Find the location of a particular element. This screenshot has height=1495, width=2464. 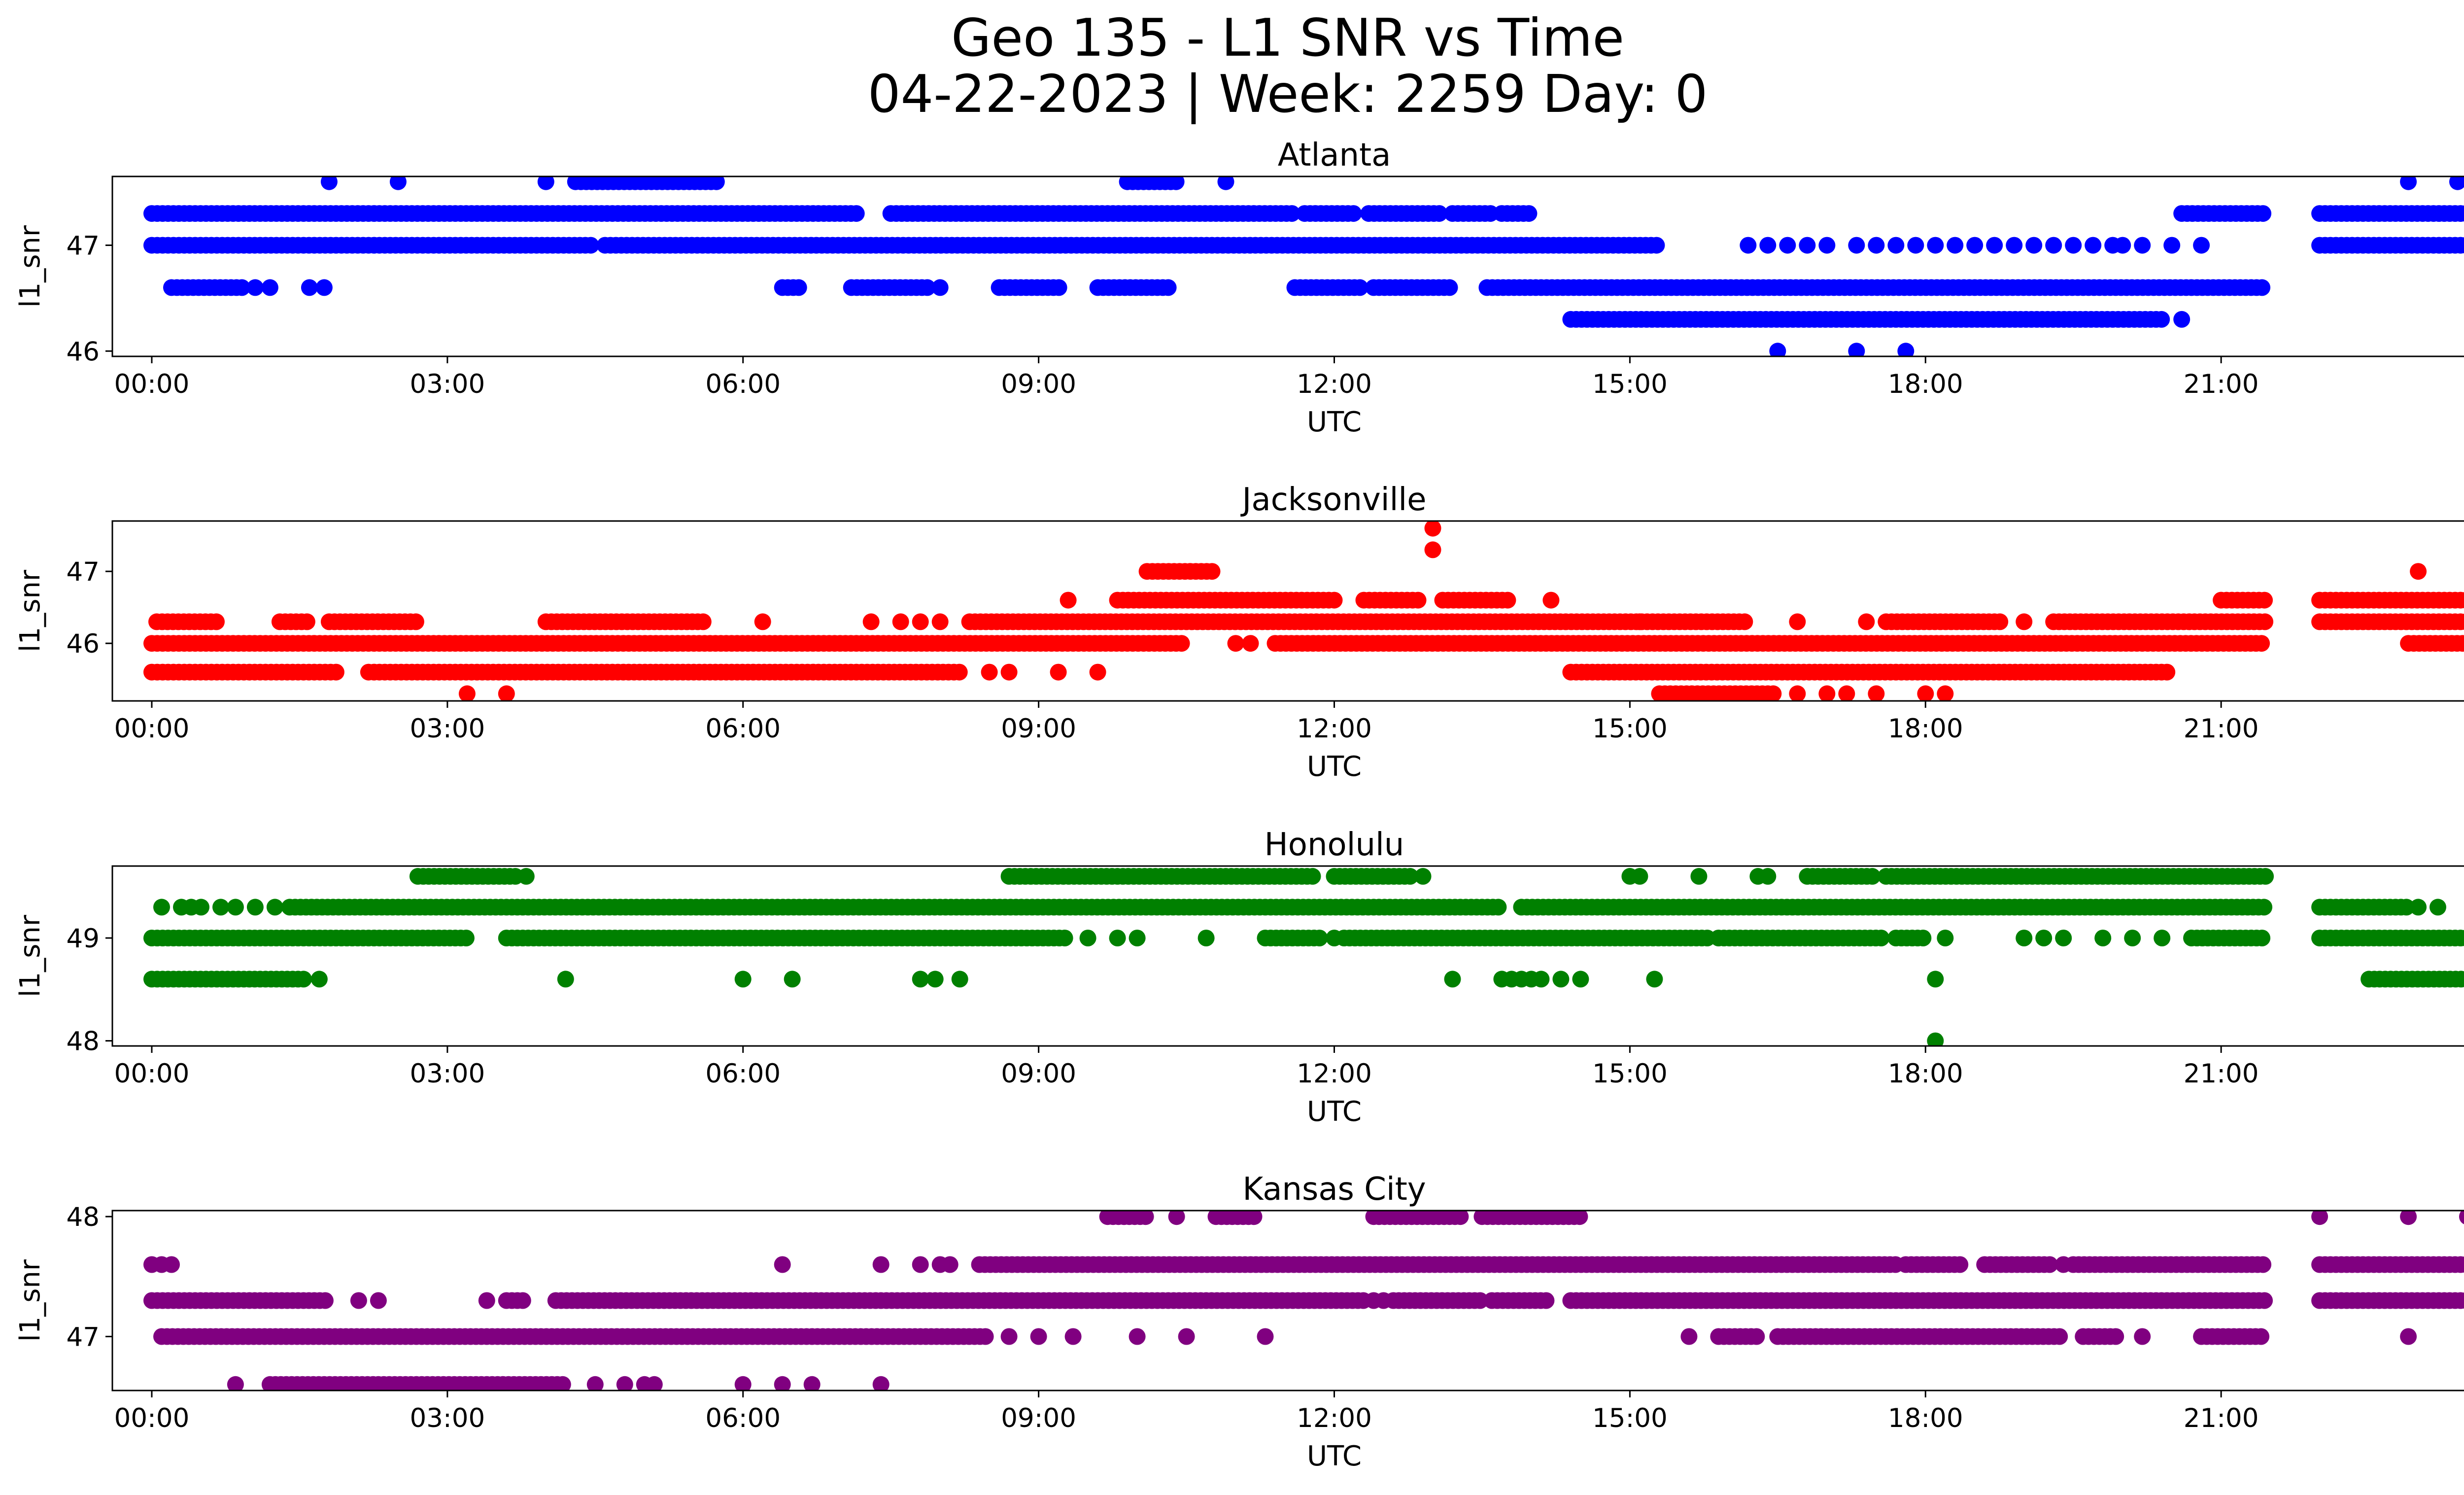

axes-frame is located at coordinates (1287, 266).